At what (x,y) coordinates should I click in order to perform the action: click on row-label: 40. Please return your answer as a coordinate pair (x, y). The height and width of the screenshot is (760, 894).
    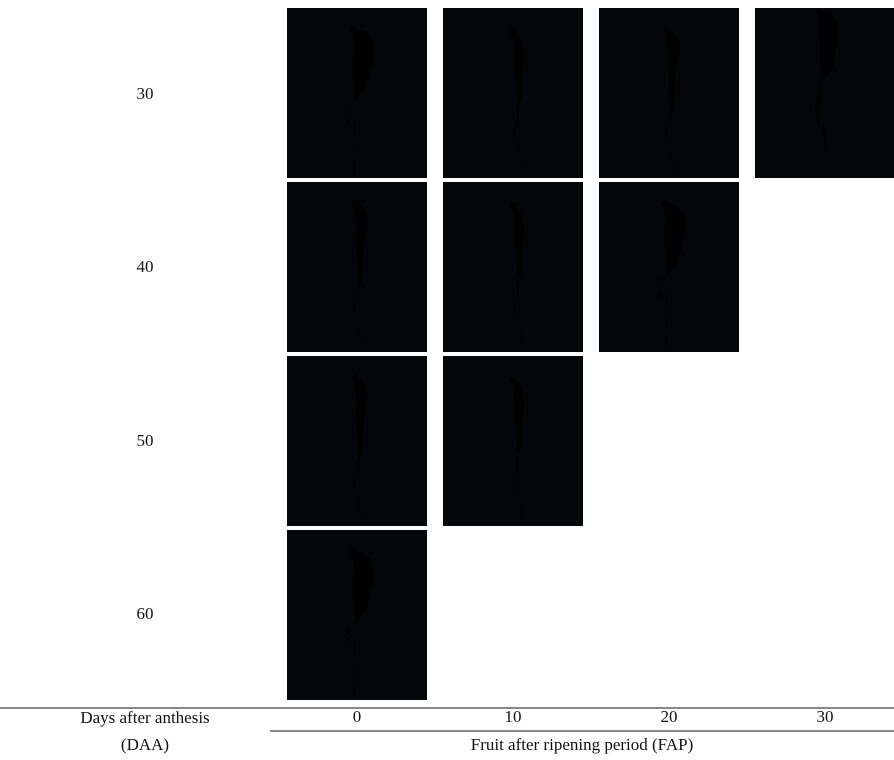
    Looking at the image, I should click on (145, 266).